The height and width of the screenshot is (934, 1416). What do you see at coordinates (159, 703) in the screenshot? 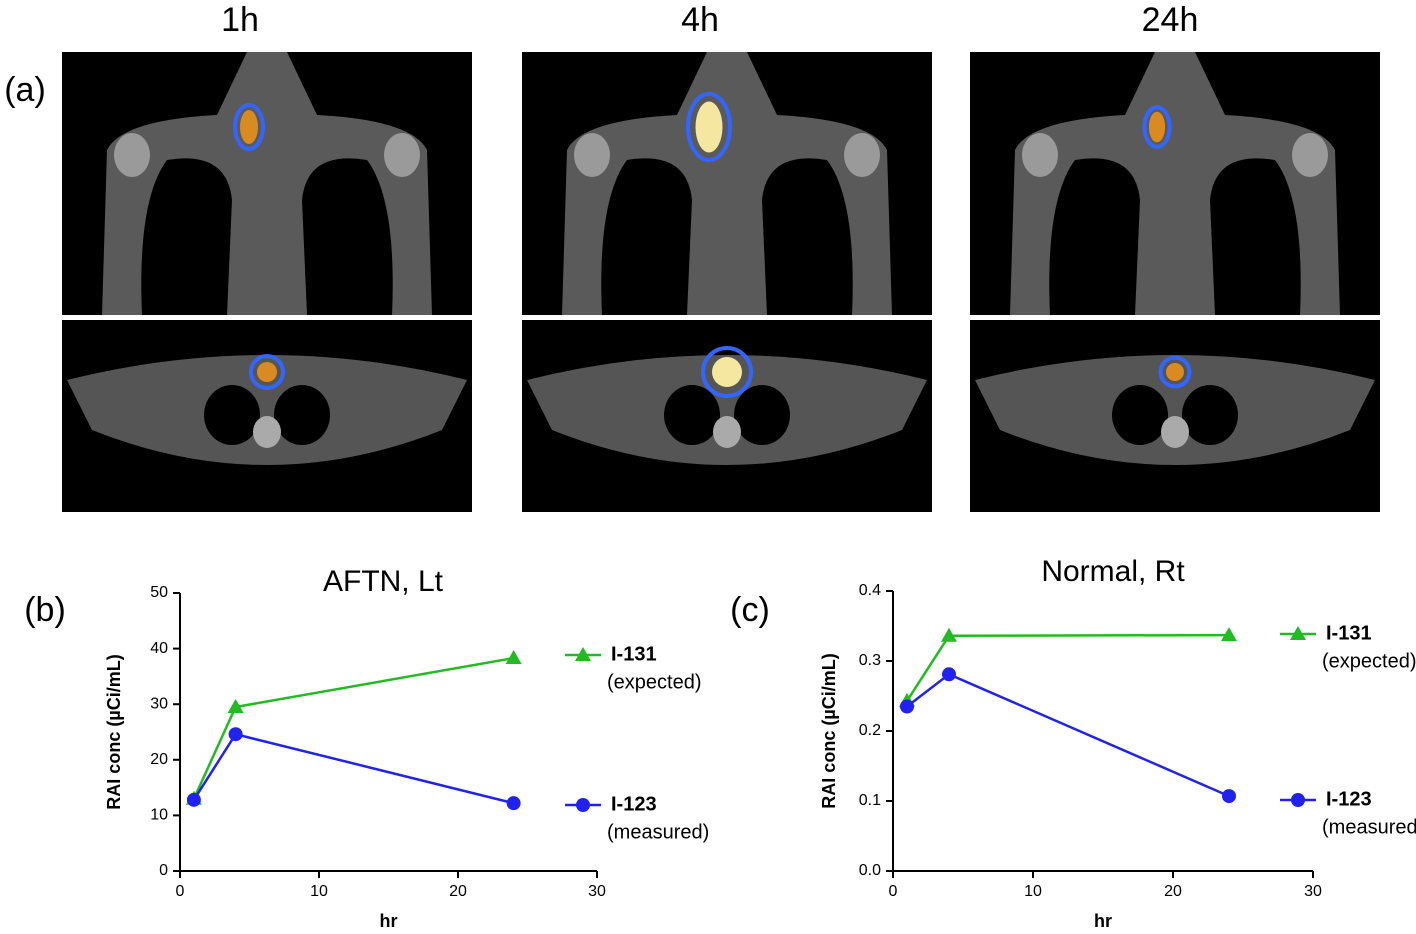
I see `y-tick-label: 30` at bounding box center [159, 703].